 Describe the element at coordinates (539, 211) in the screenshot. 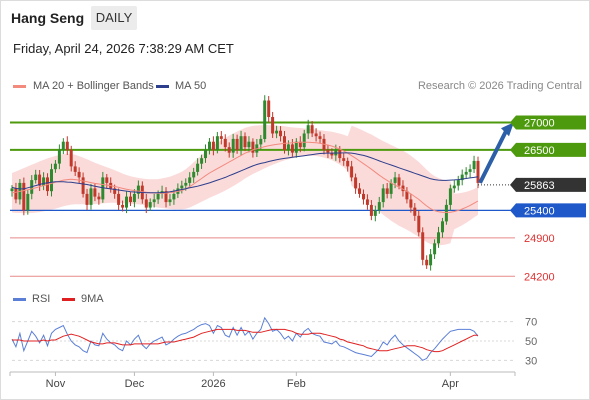

I see `level-label-25400: 25400` at that location.